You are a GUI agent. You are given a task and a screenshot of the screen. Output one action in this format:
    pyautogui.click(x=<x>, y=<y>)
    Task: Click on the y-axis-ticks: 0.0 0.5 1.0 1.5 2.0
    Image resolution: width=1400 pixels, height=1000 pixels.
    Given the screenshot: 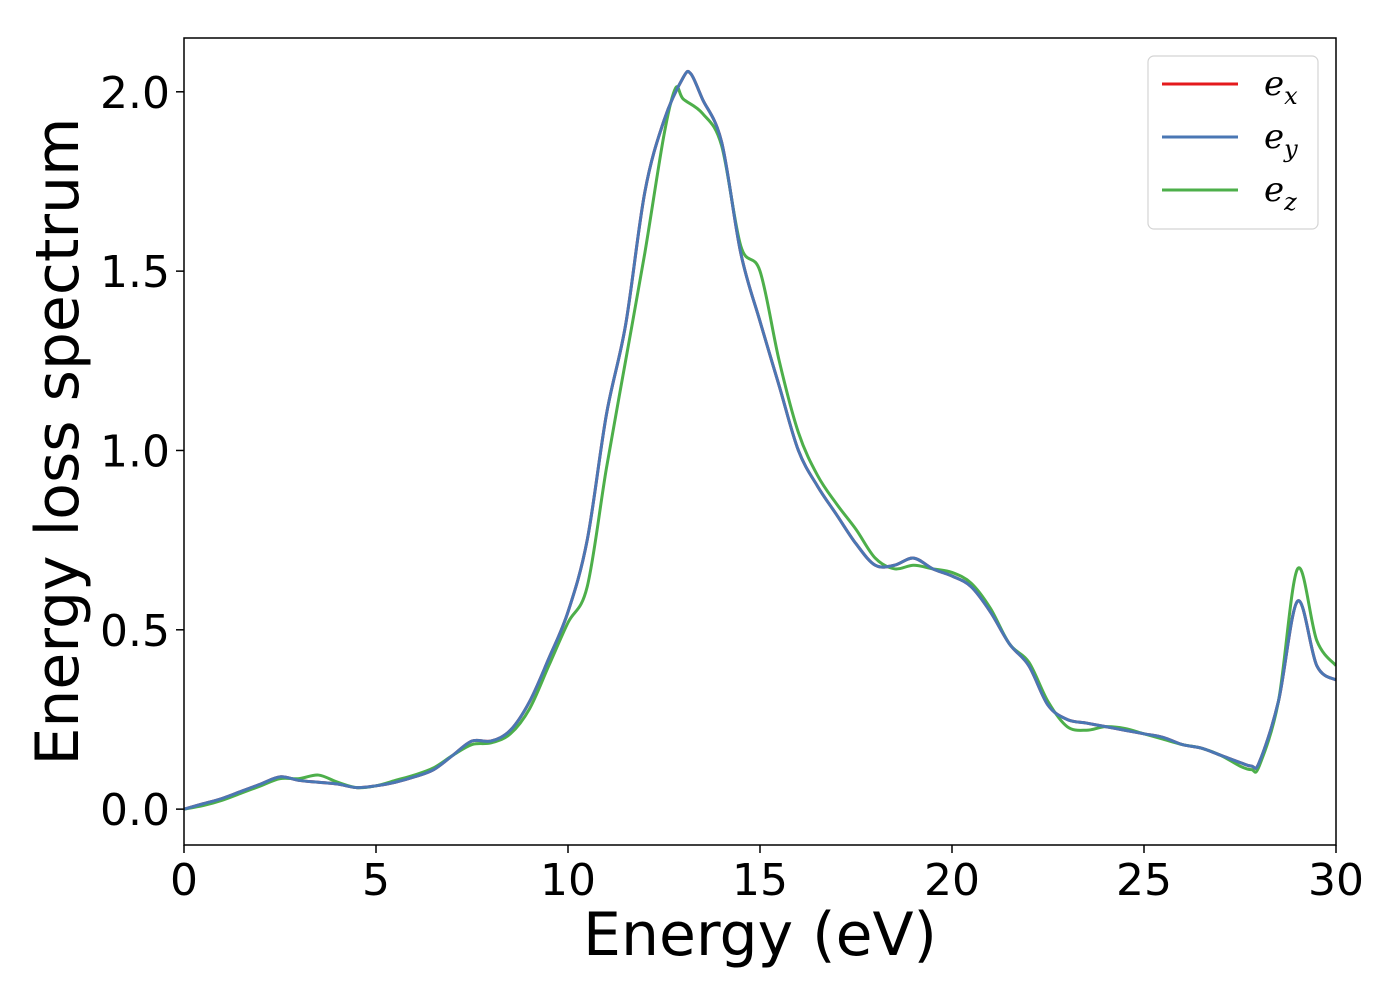 What is the action you would take?
    pyautogui.click(x=142, y=452)
    